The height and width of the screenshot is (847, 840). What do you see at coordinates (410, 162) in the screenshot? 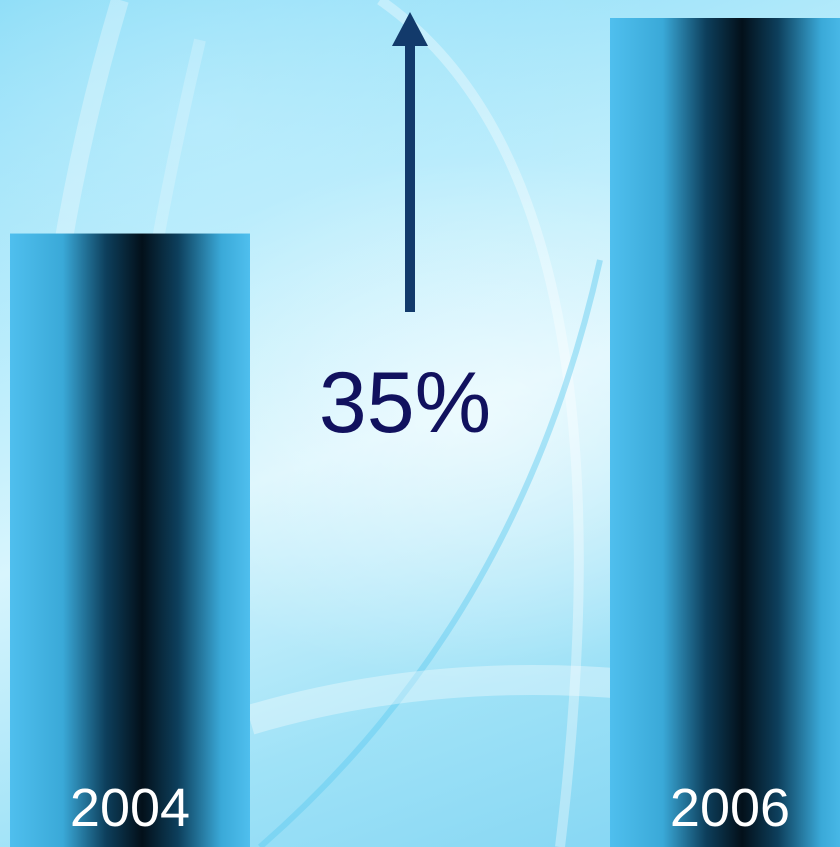
I see `growth-arrow` at bounding box center [410, 162].